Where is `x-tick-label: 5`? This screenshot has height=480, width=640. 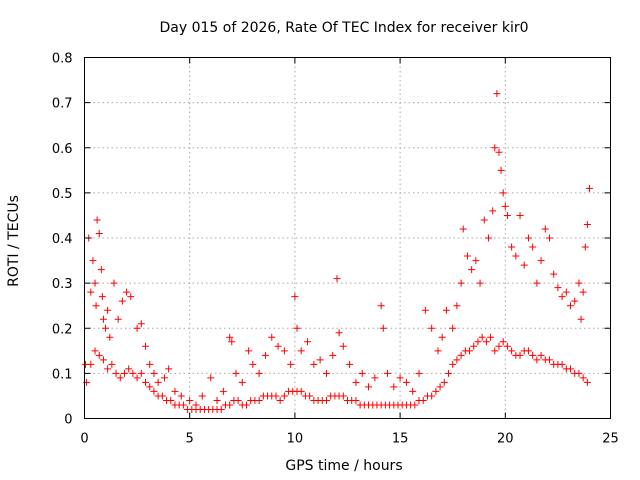
x-tick-label: 5 is located at coordinates (190, 439).